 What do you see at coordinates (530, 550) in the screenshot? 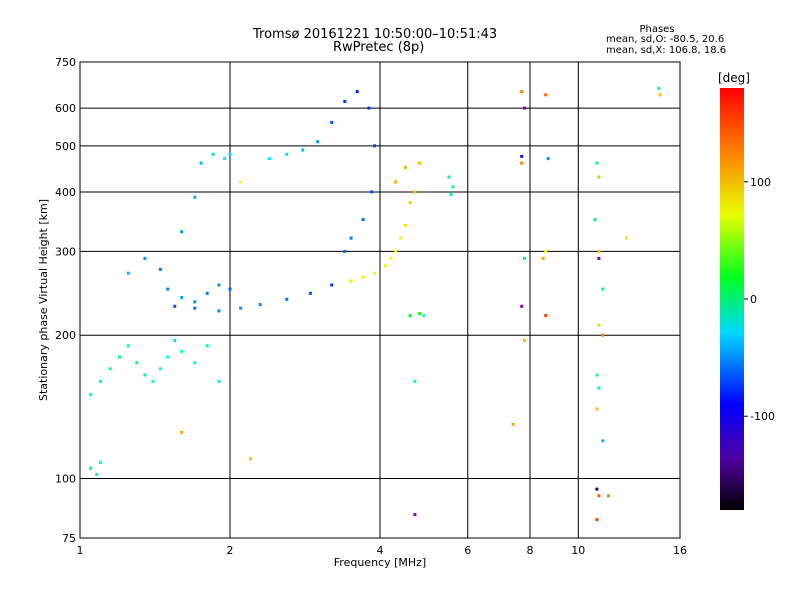
I see `x-tick-label: 8` at bounding box center [530, 550].